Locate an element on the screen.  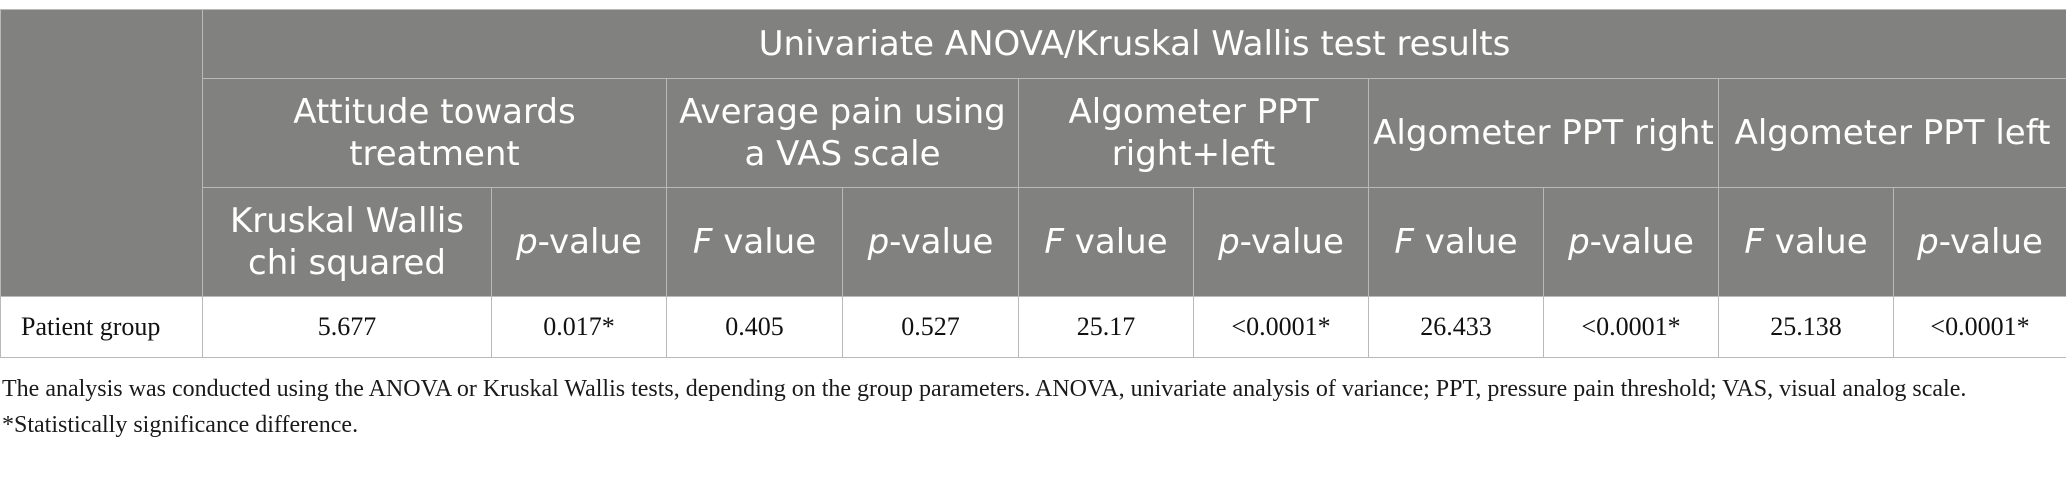
table-cell: 25.138 is located at coordinates (1806, 327).